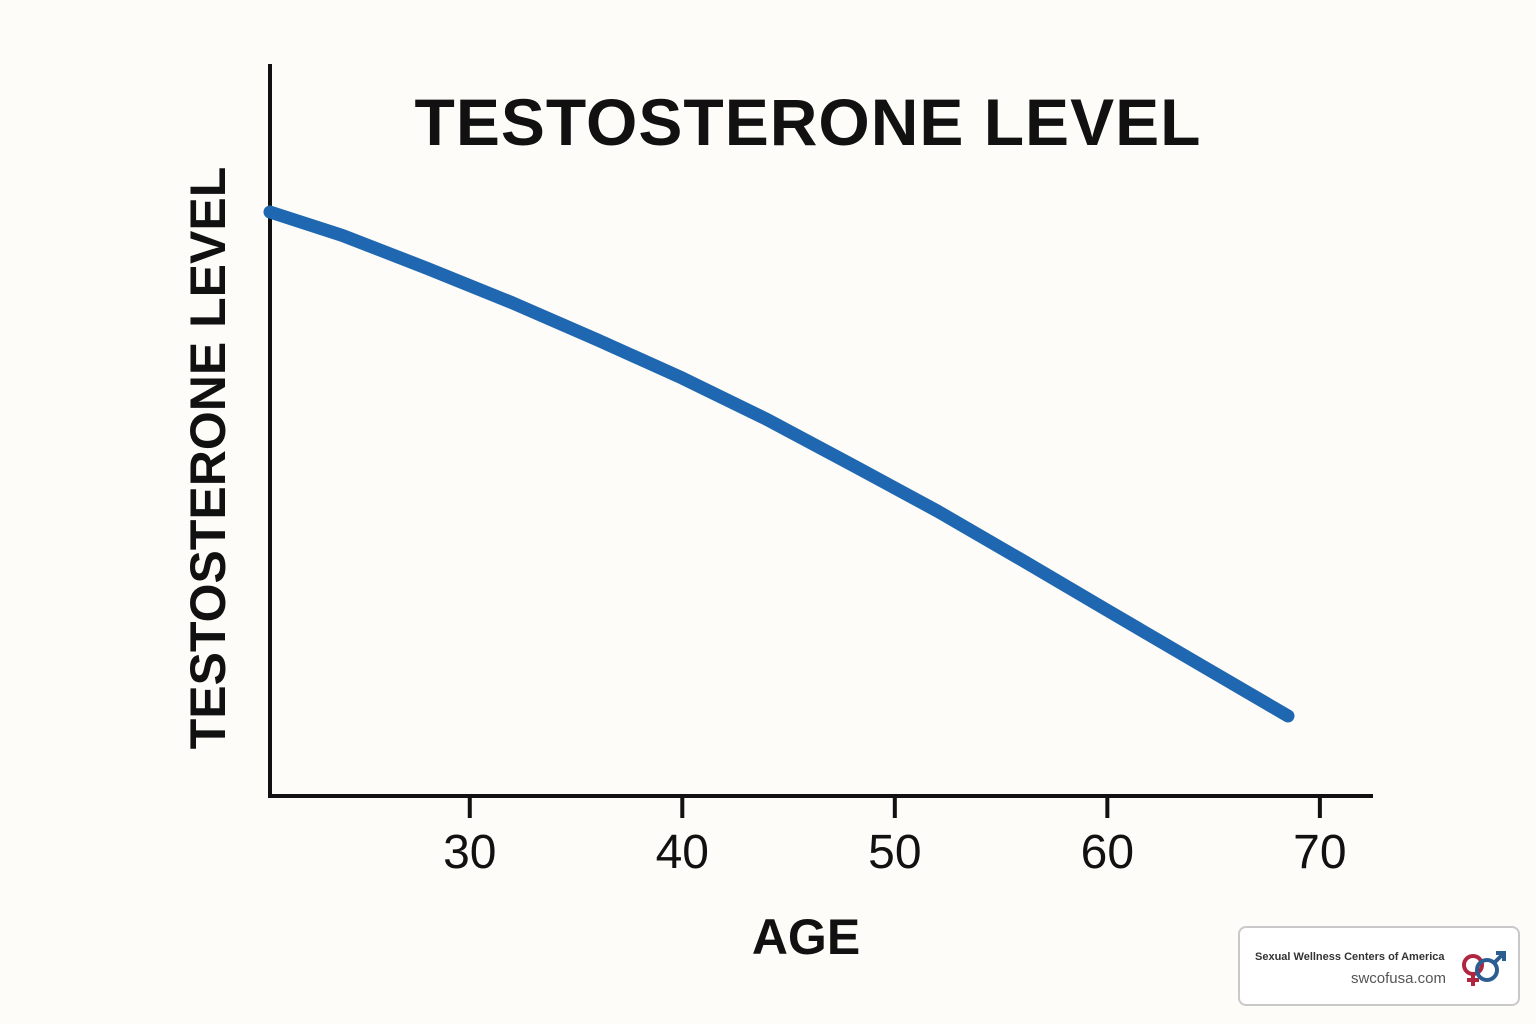 The image size is (1536, 1024). Describe the element at coordinates (806, 937) in the screenshot. I see `x-axis-label: AGE` at that location.